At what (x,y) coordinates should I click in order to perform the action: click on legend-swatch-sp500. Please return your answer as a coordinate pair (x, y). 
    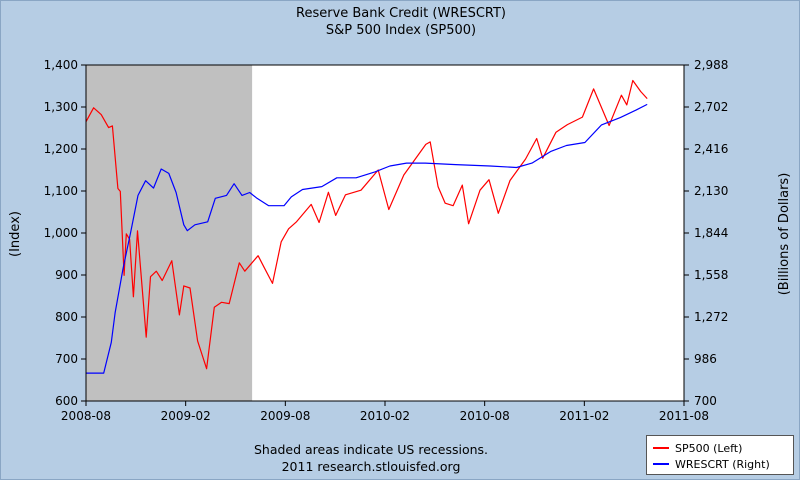
    Looking at the image, I should click on (661, 448).